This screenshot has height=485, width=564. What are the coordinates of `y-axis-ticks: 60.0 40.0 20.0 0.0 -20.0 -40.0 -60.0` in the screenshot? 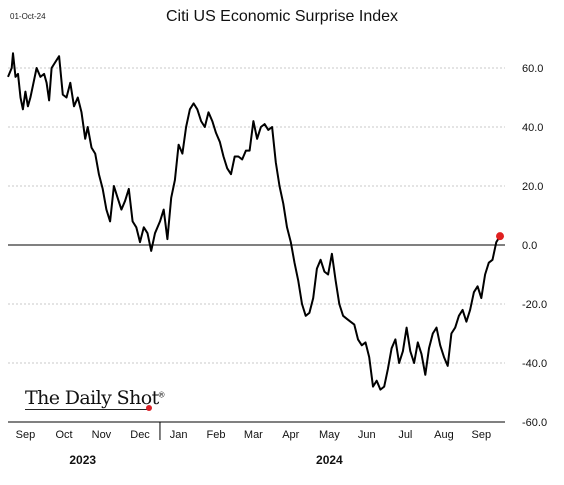 It's located at (534, 246).